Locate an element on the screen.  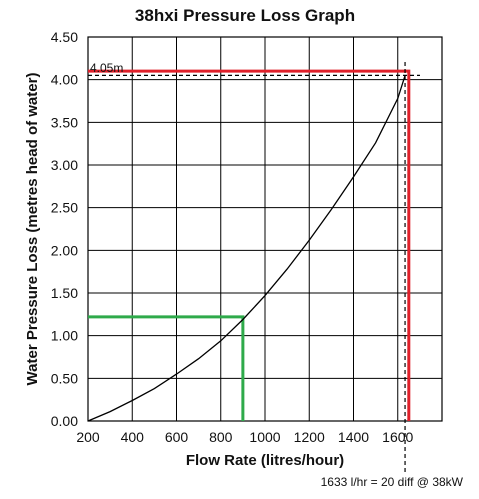
x-tick-label: 600 is located at coordinates (177, 437).